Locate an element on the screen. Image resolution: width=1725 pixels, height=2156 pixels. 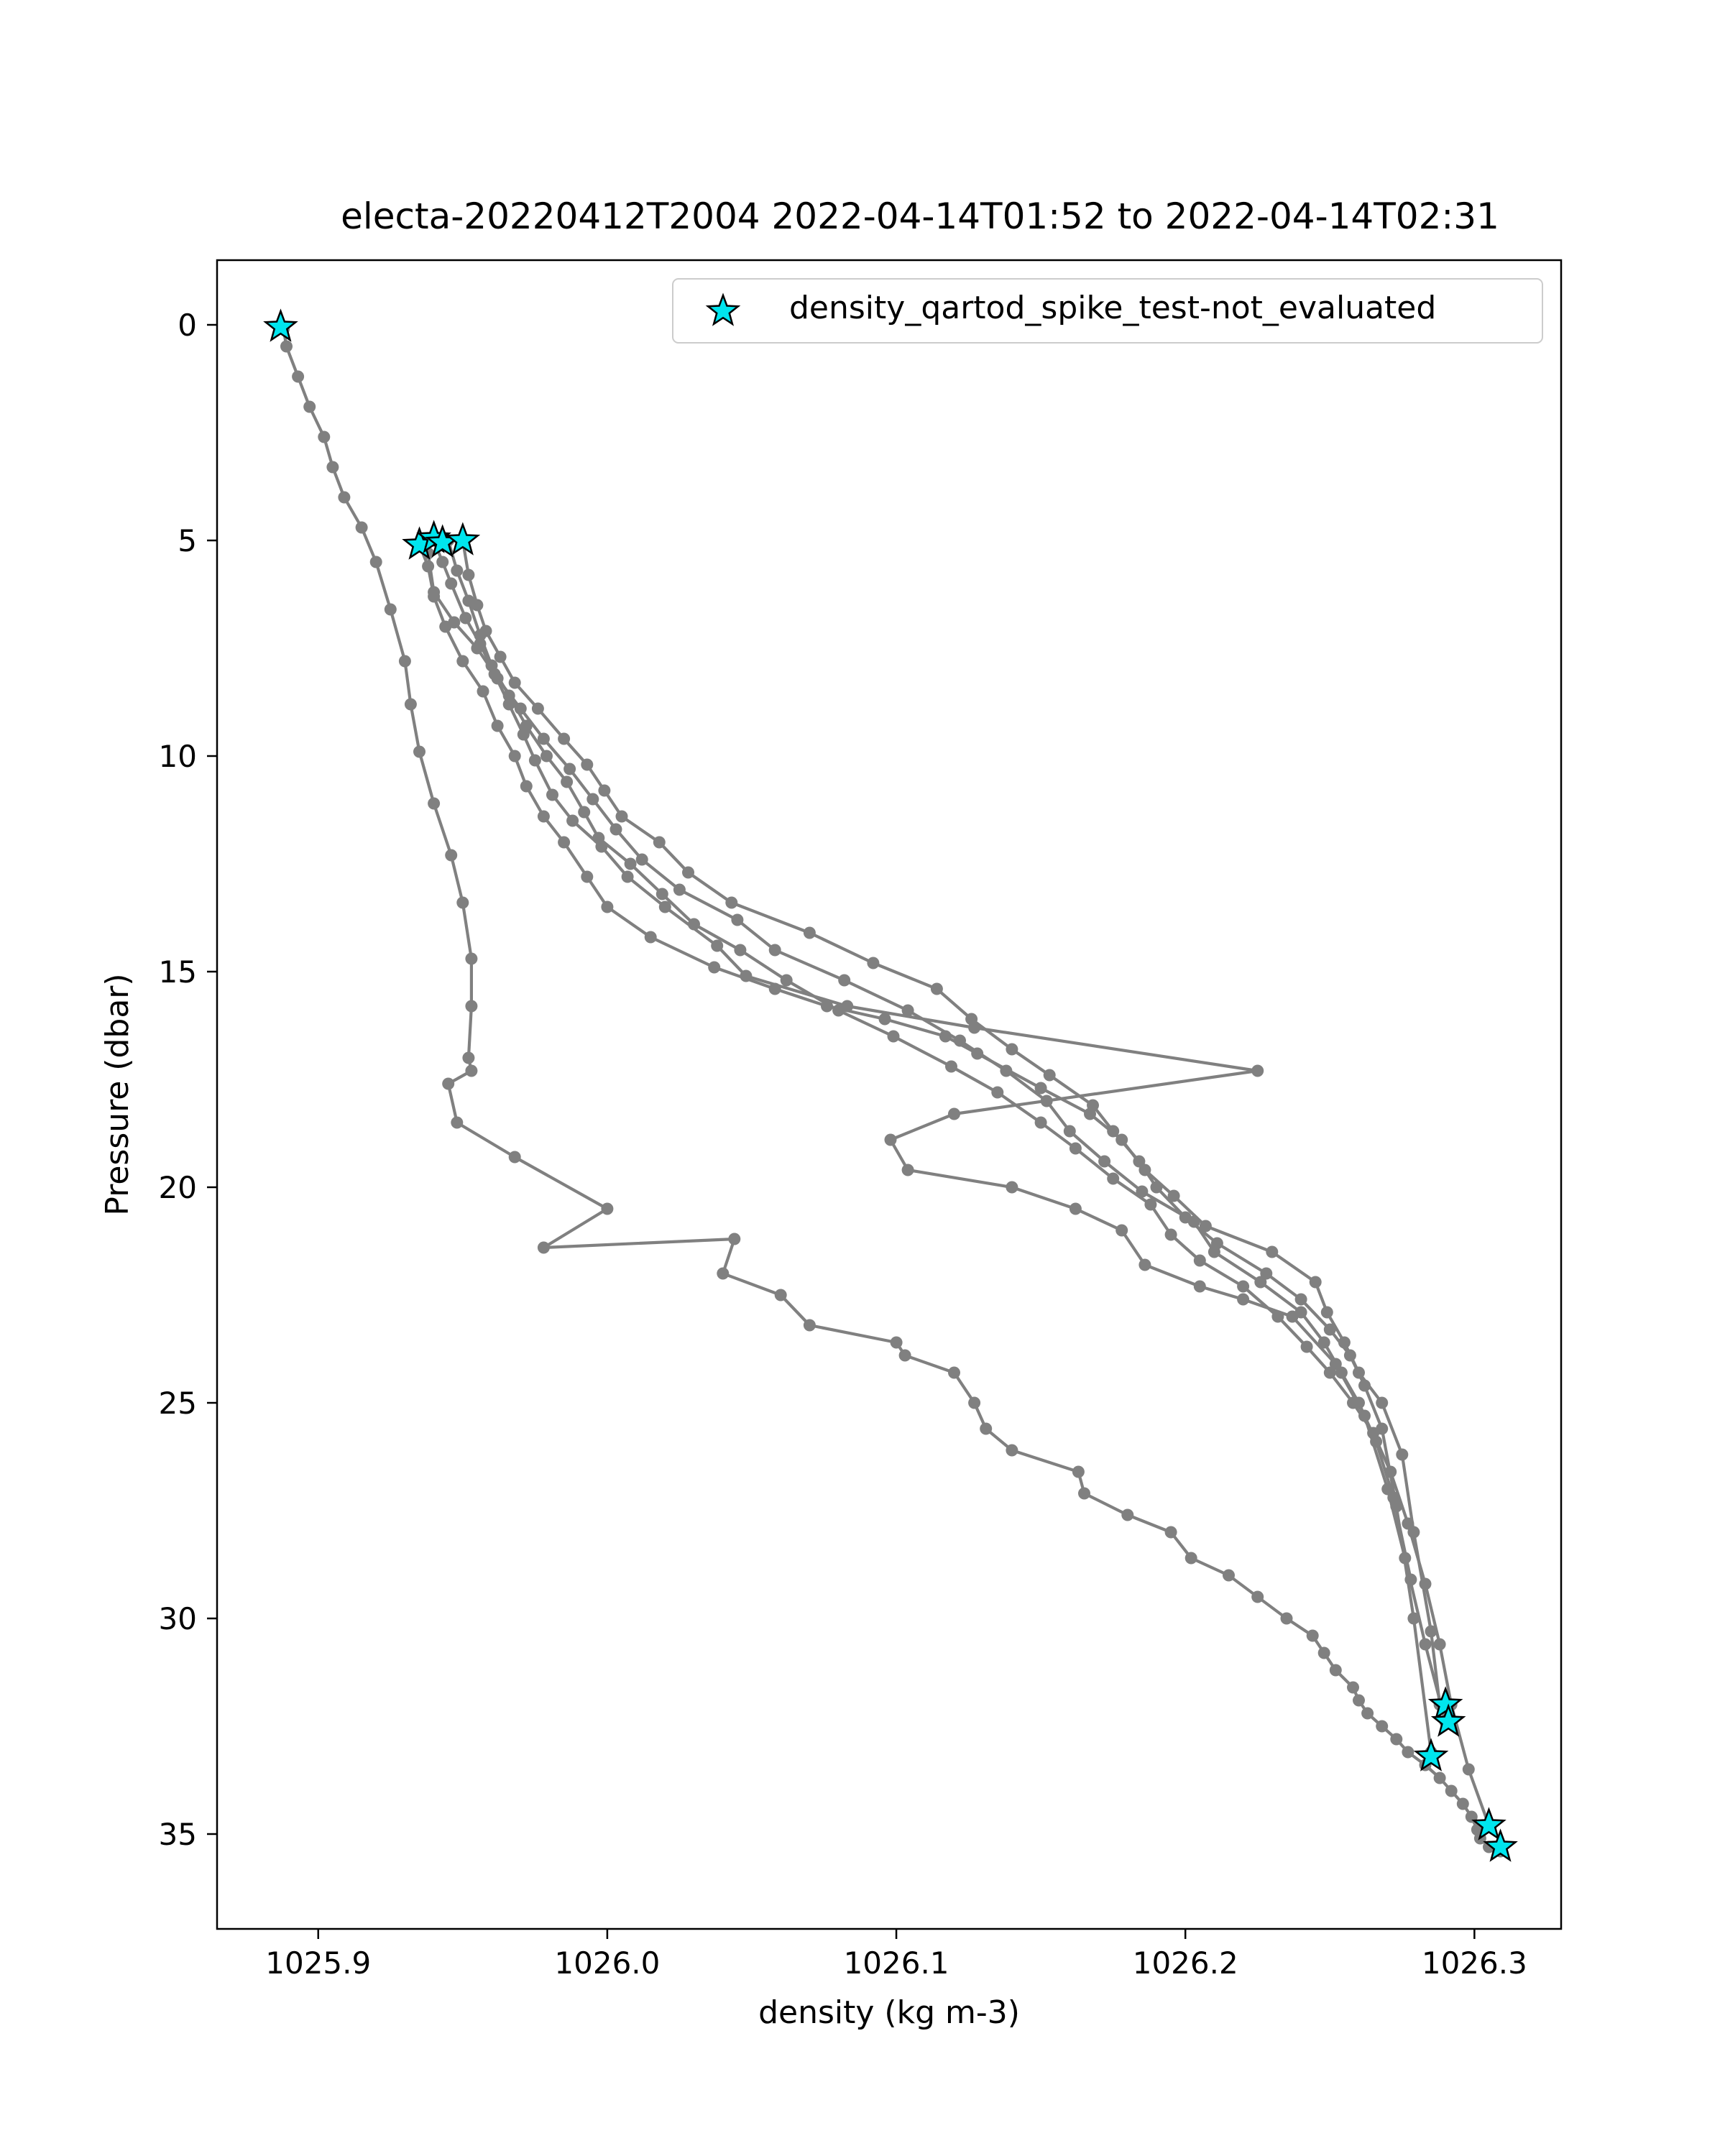
x-tick-label: 1025.9 is located at coordinates (318, 1963).